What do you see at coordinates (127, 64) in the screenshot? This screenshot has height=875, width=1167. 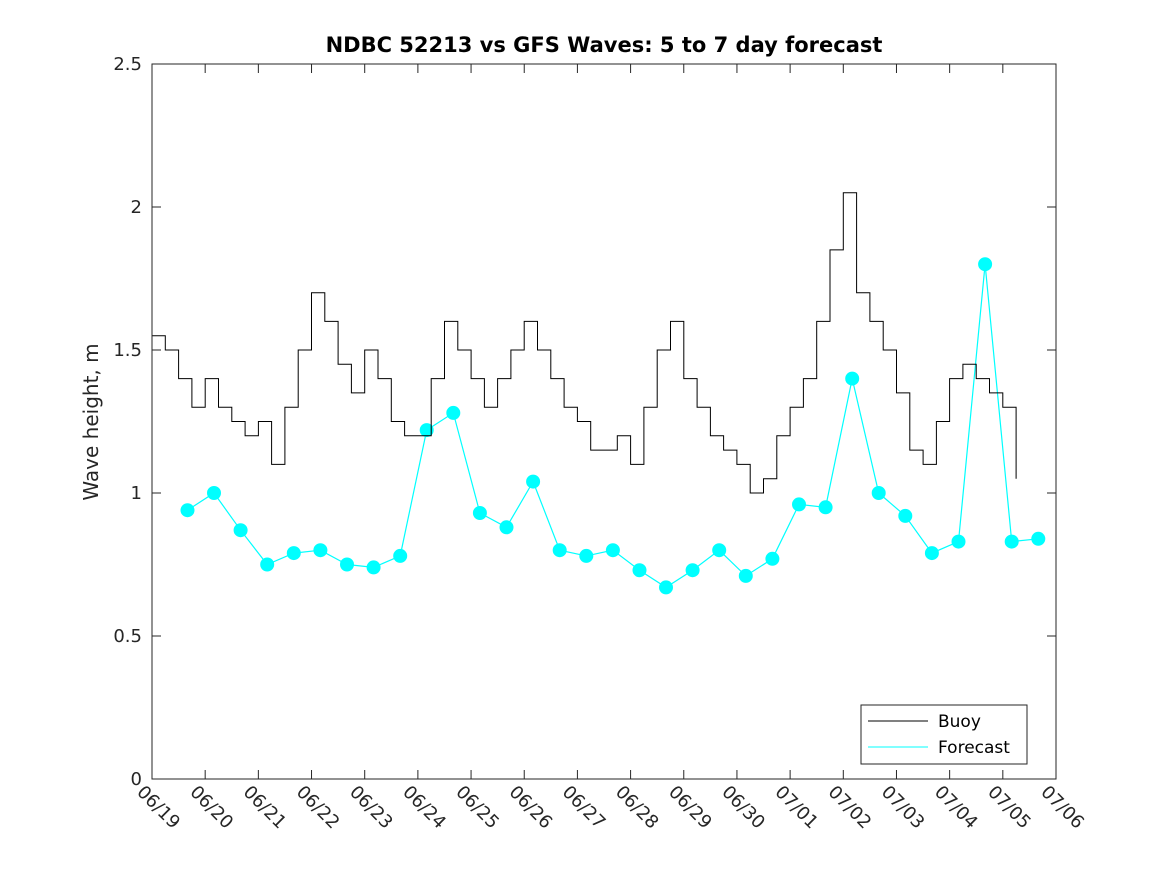 I see `y-tick-label: 2.5` at bounding box center [127, 64].